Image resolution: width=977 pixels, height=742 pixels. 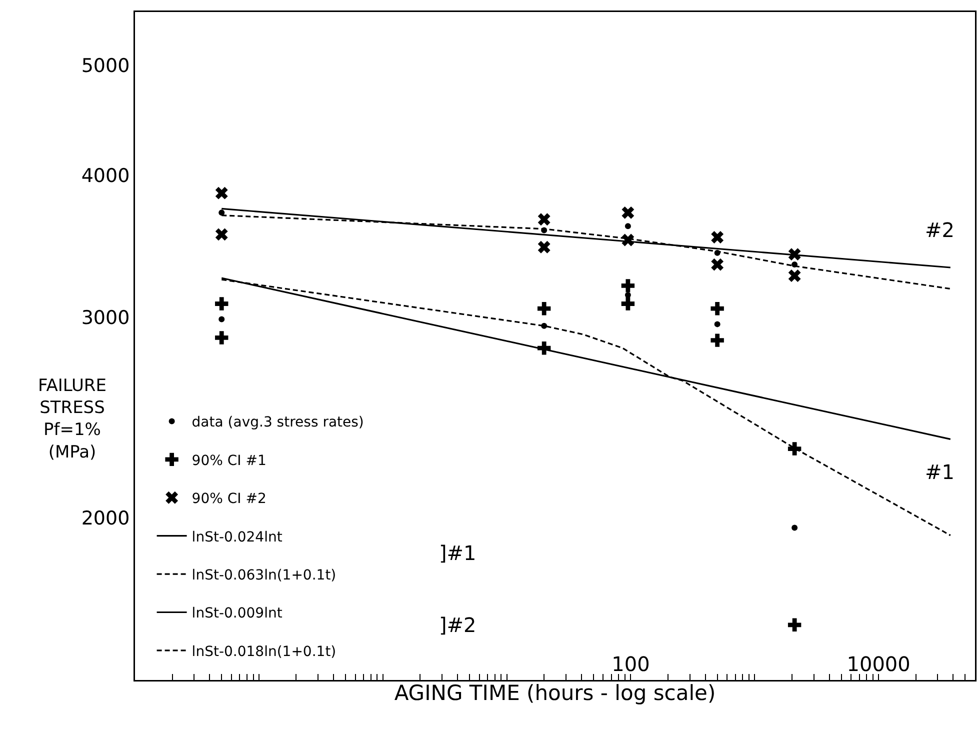 I want to click on legend-label: lnSt-0.063ln(1+0.1t), so click(x=264, y=576).